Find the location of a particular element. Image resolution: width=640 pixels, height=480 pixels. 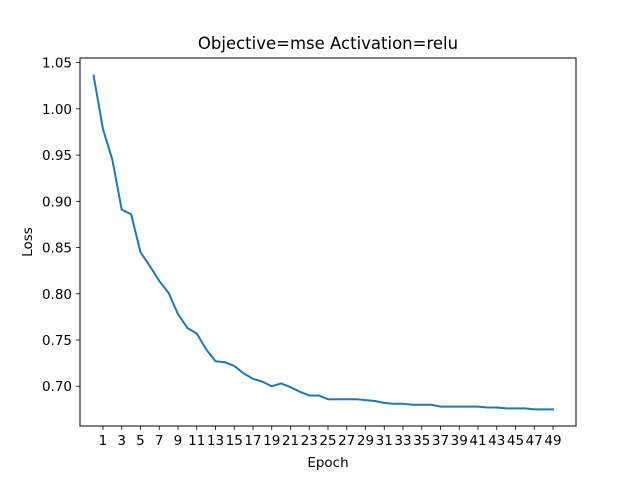

x-tick-label: 1 is located at coordinates (103, 441).